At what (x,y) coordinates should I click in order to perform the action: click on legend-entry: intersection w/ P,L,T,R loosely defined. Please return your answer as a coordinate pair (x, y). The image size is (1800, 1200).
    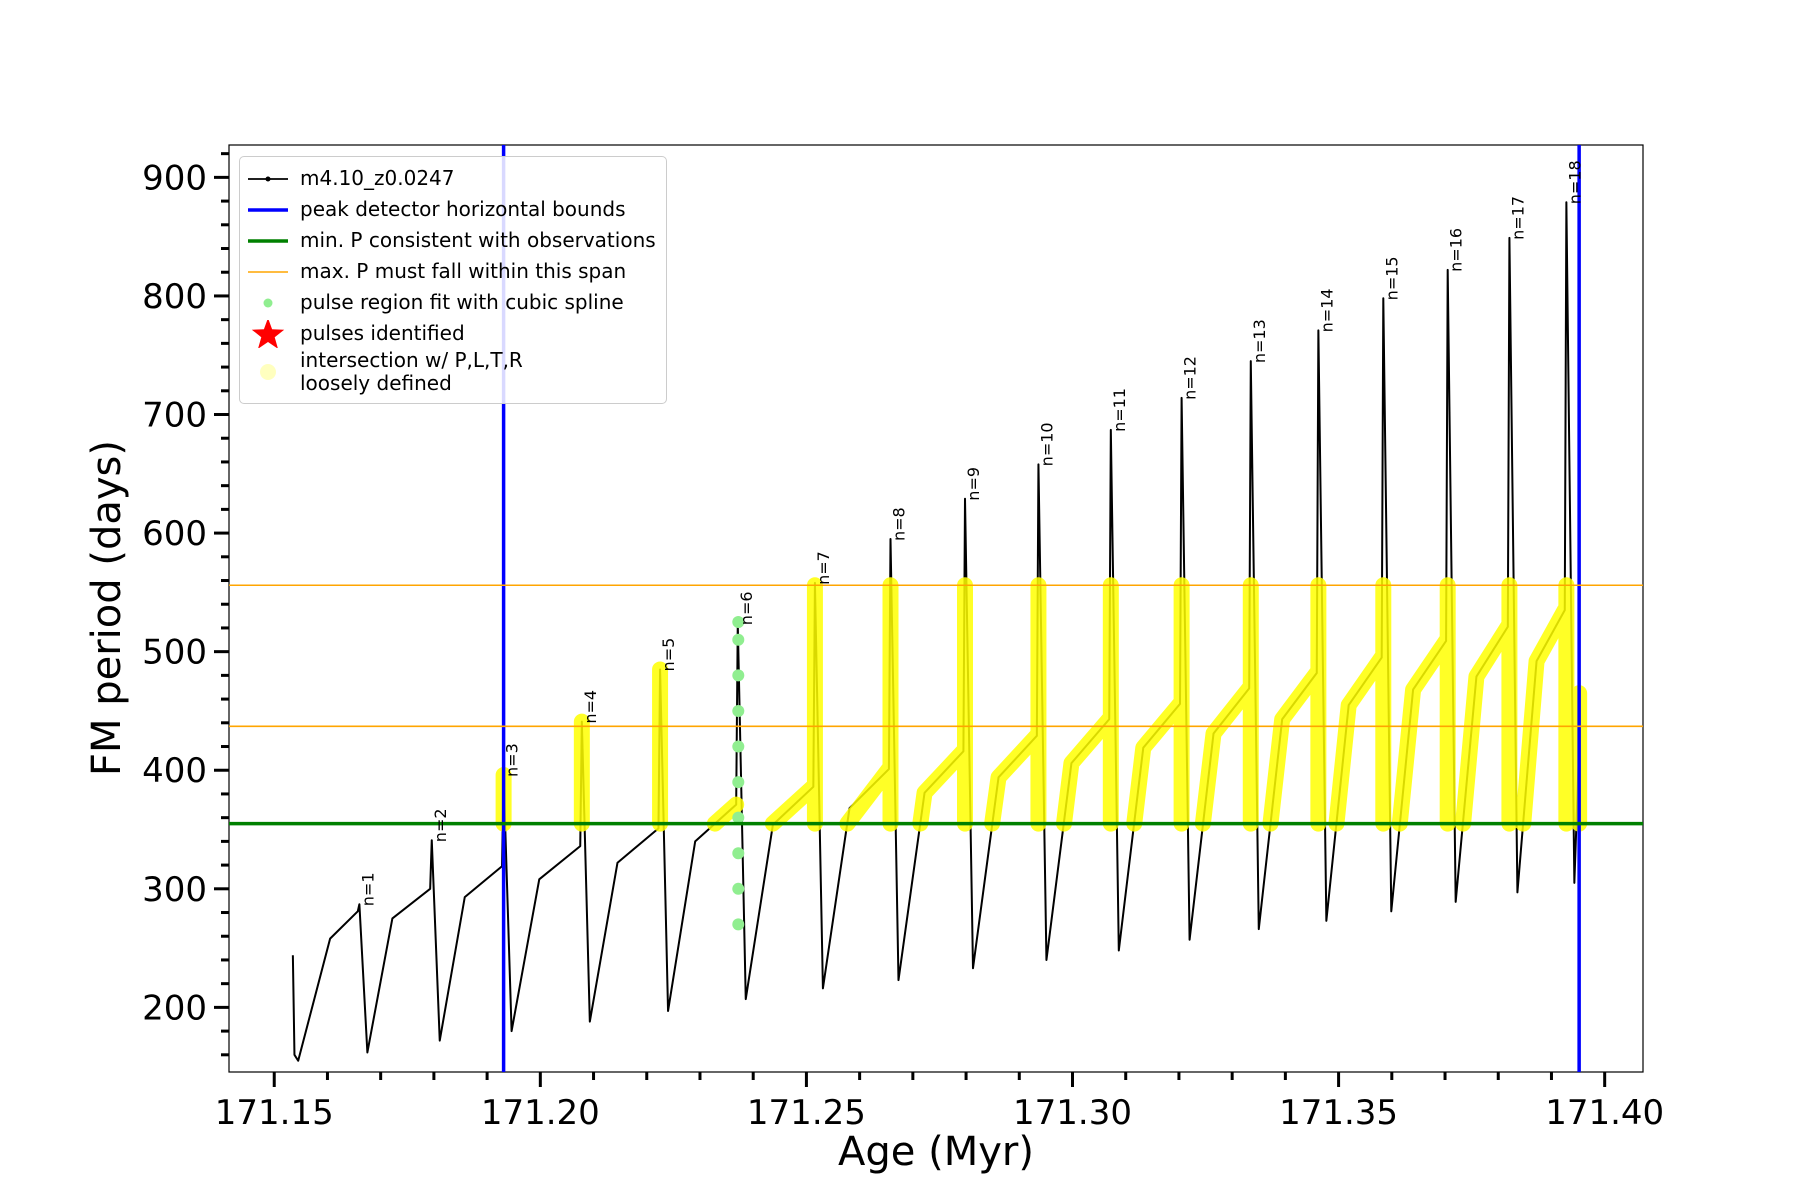
    Looking at the image, I should click on (451, 372).